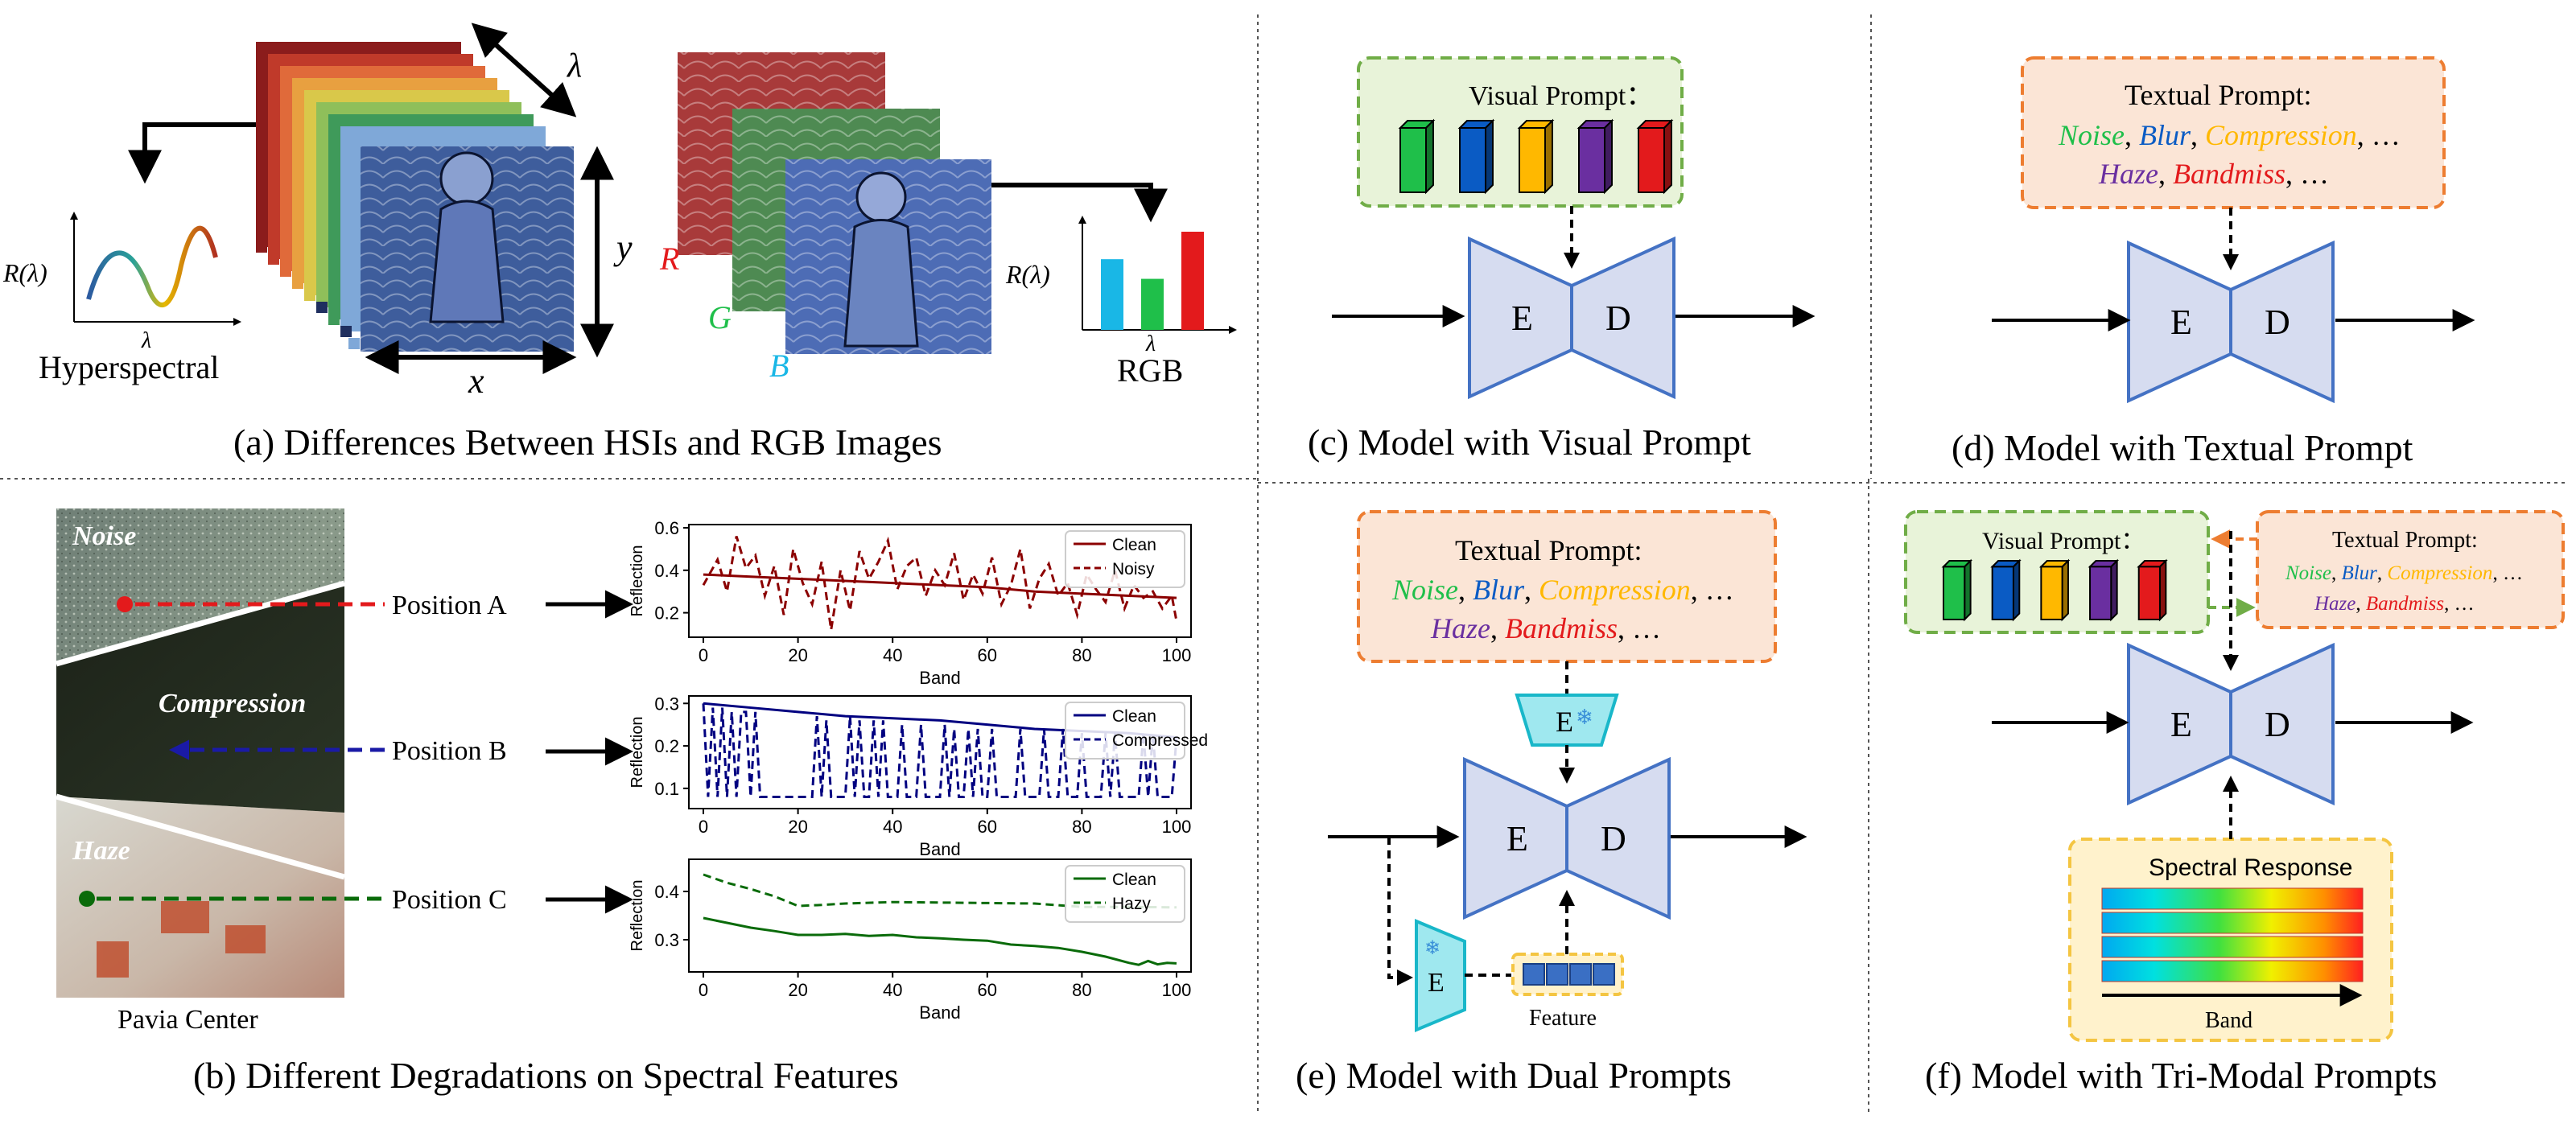 Image resolution: width=2576 pixels, height=1128 pixels. Describe the element at coordinates (1564, 722) in the screenshot. I see `svg-text: E` at that location.